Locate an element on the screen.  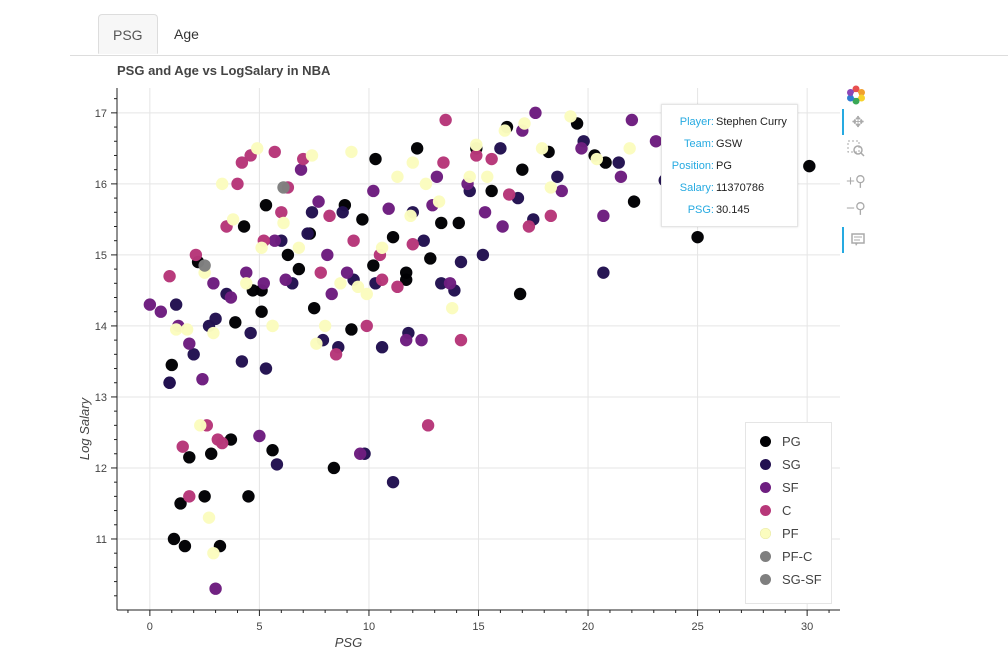
zoom-out-icon: −⚲ is located at coordinates (856, 208).